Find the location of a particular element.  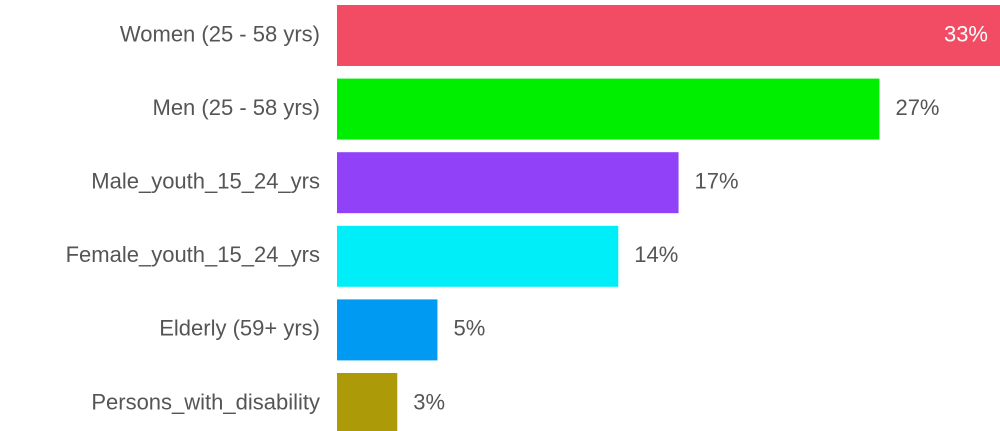

value-label: 3% is located at coordinates (429, 401).